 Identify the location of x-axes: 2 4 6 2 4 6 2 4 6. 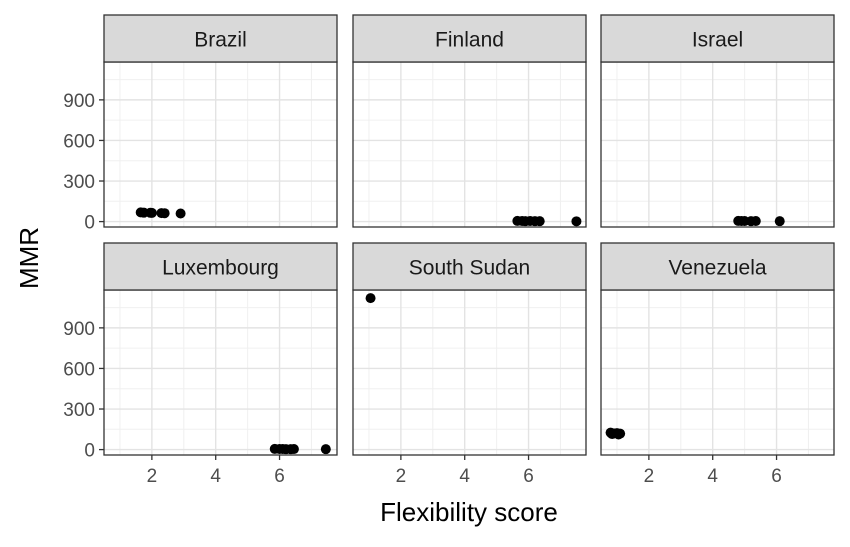
(464, 471).